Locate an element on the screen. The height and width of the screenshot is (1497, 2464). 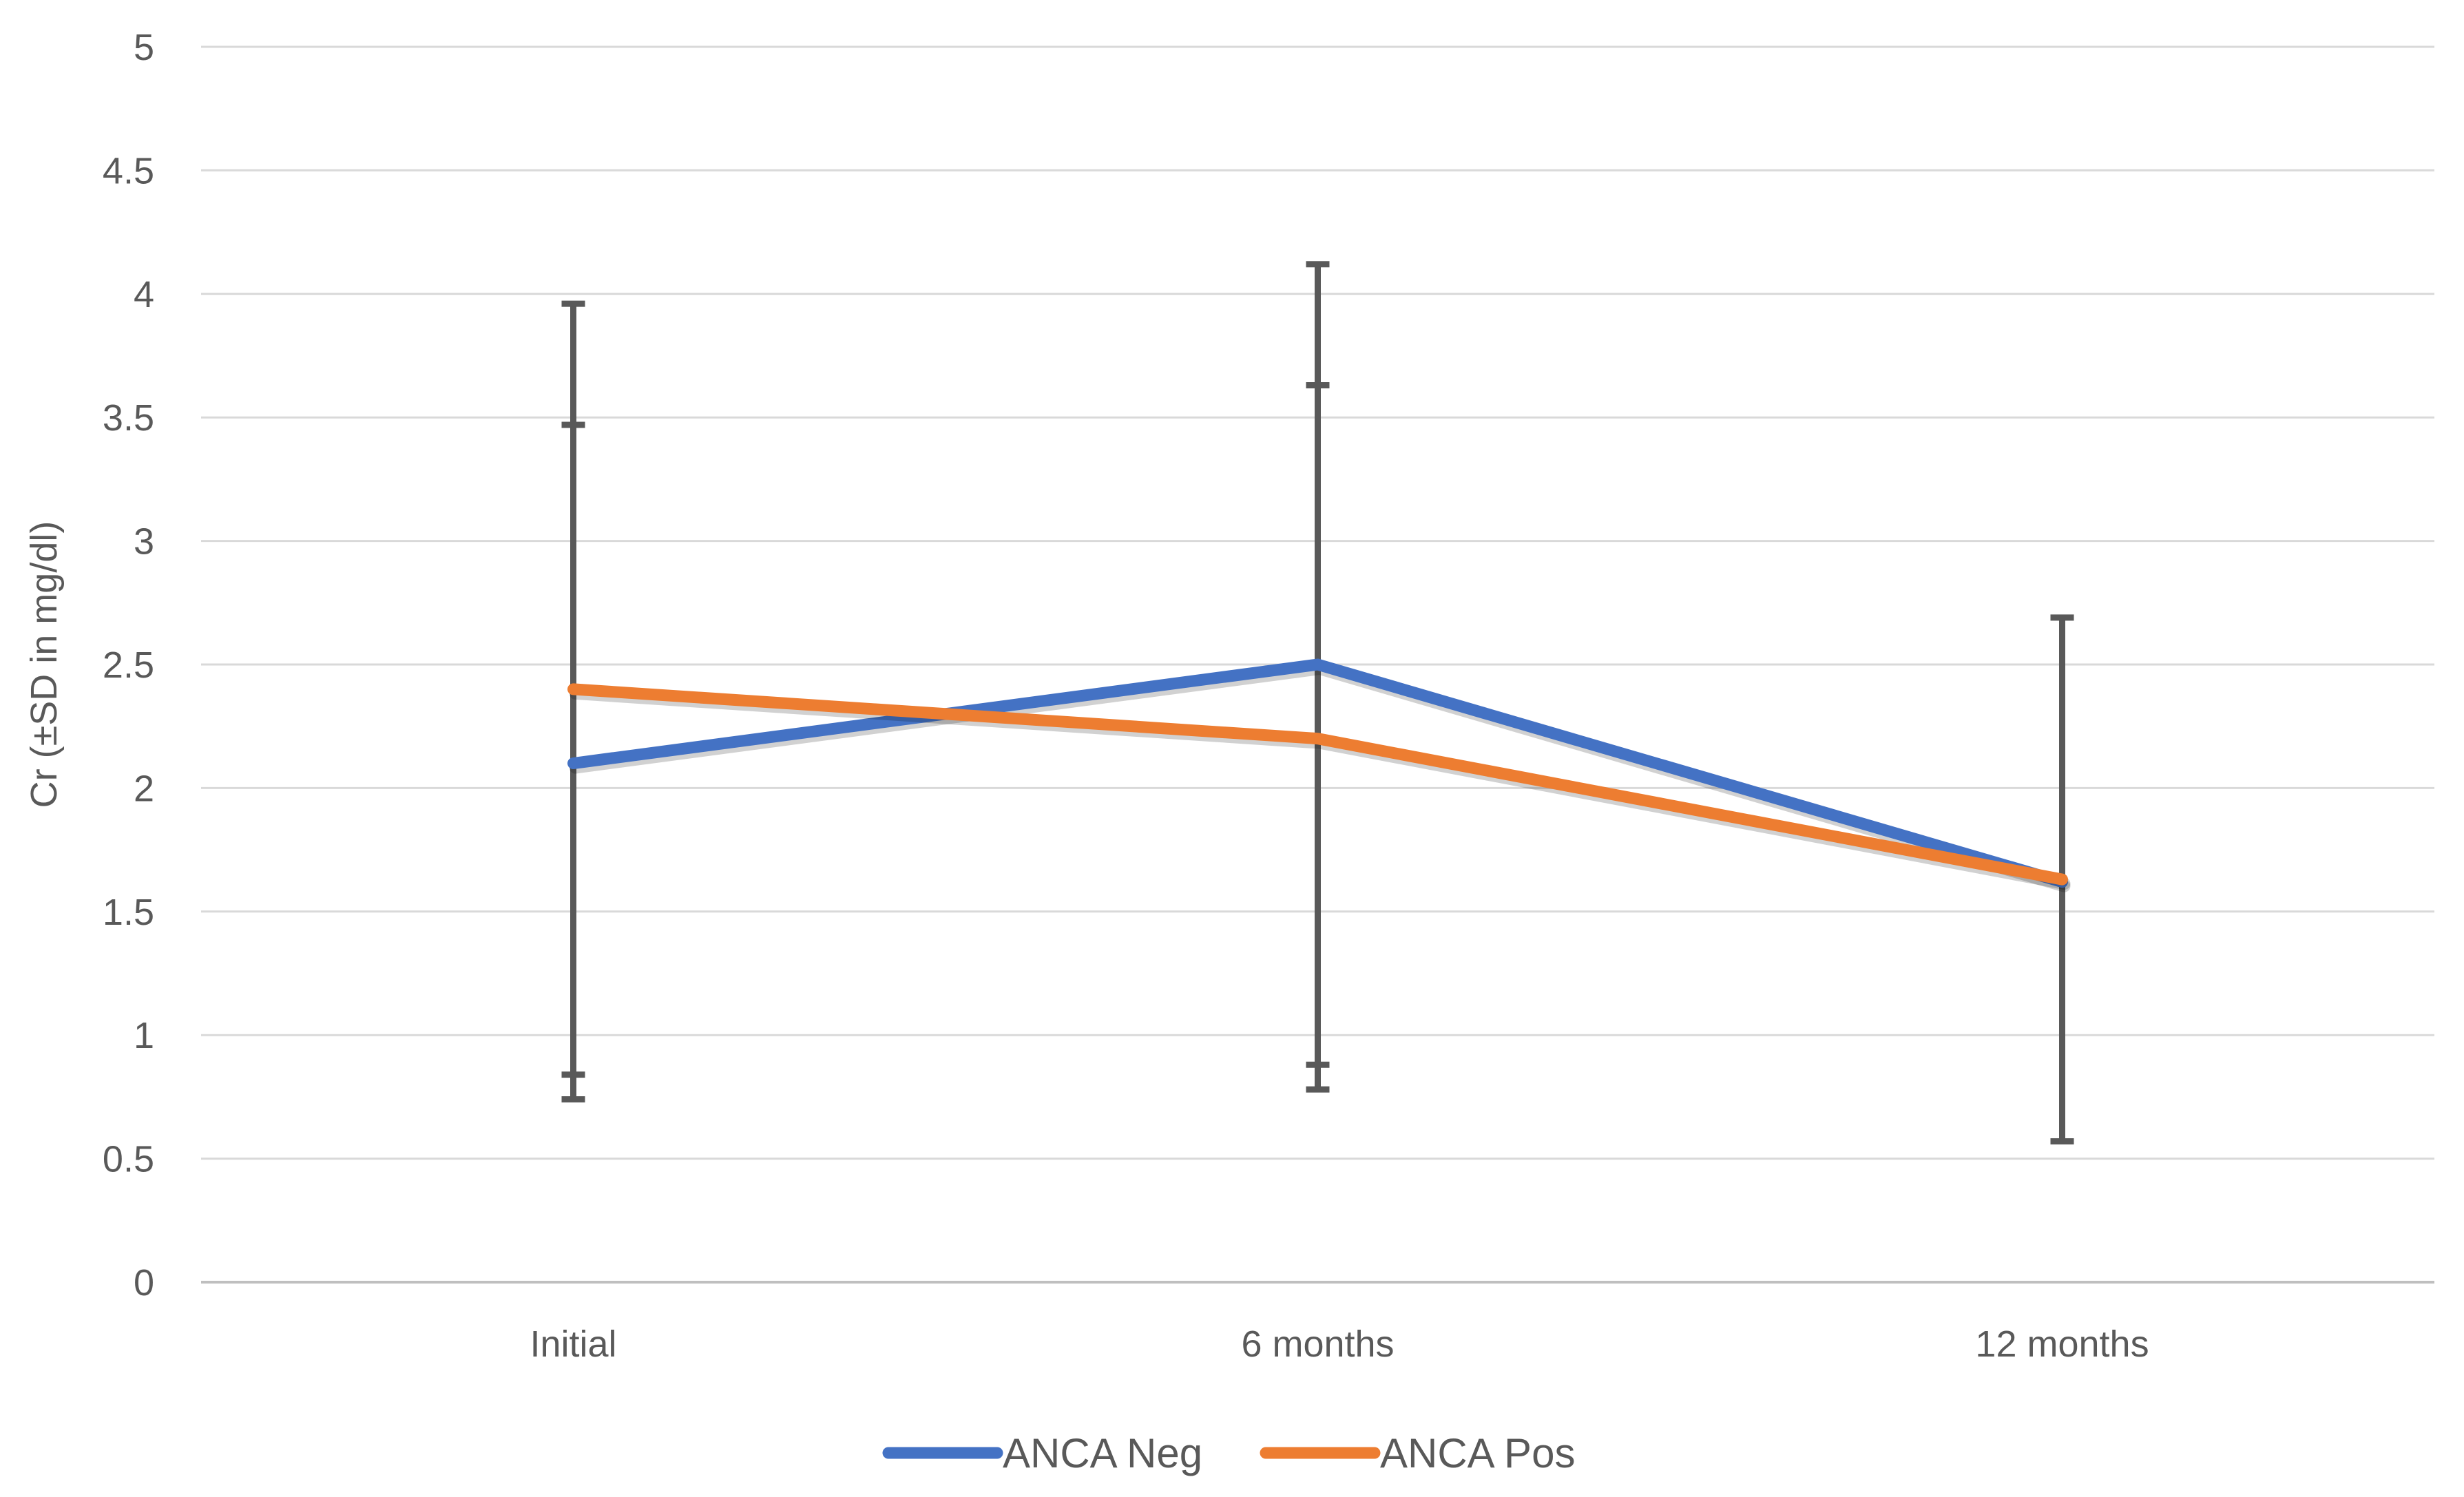
legend-label: ANCA Neg is located at coordinates (1102, 1453).